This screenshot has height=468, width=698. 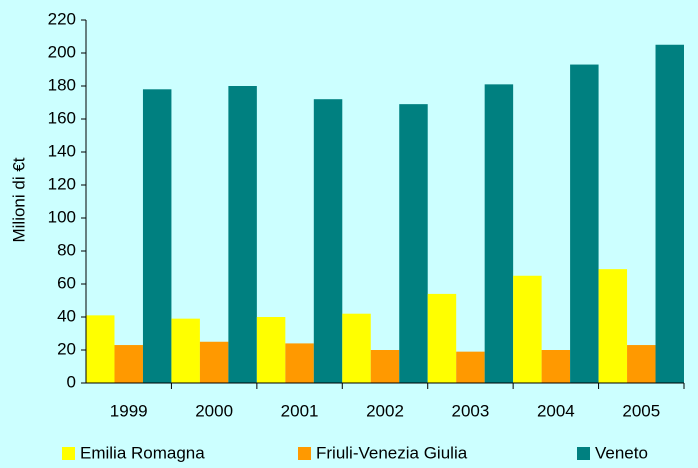 I want to click on x-tick-label: 2003, so click(x=471, y=410).